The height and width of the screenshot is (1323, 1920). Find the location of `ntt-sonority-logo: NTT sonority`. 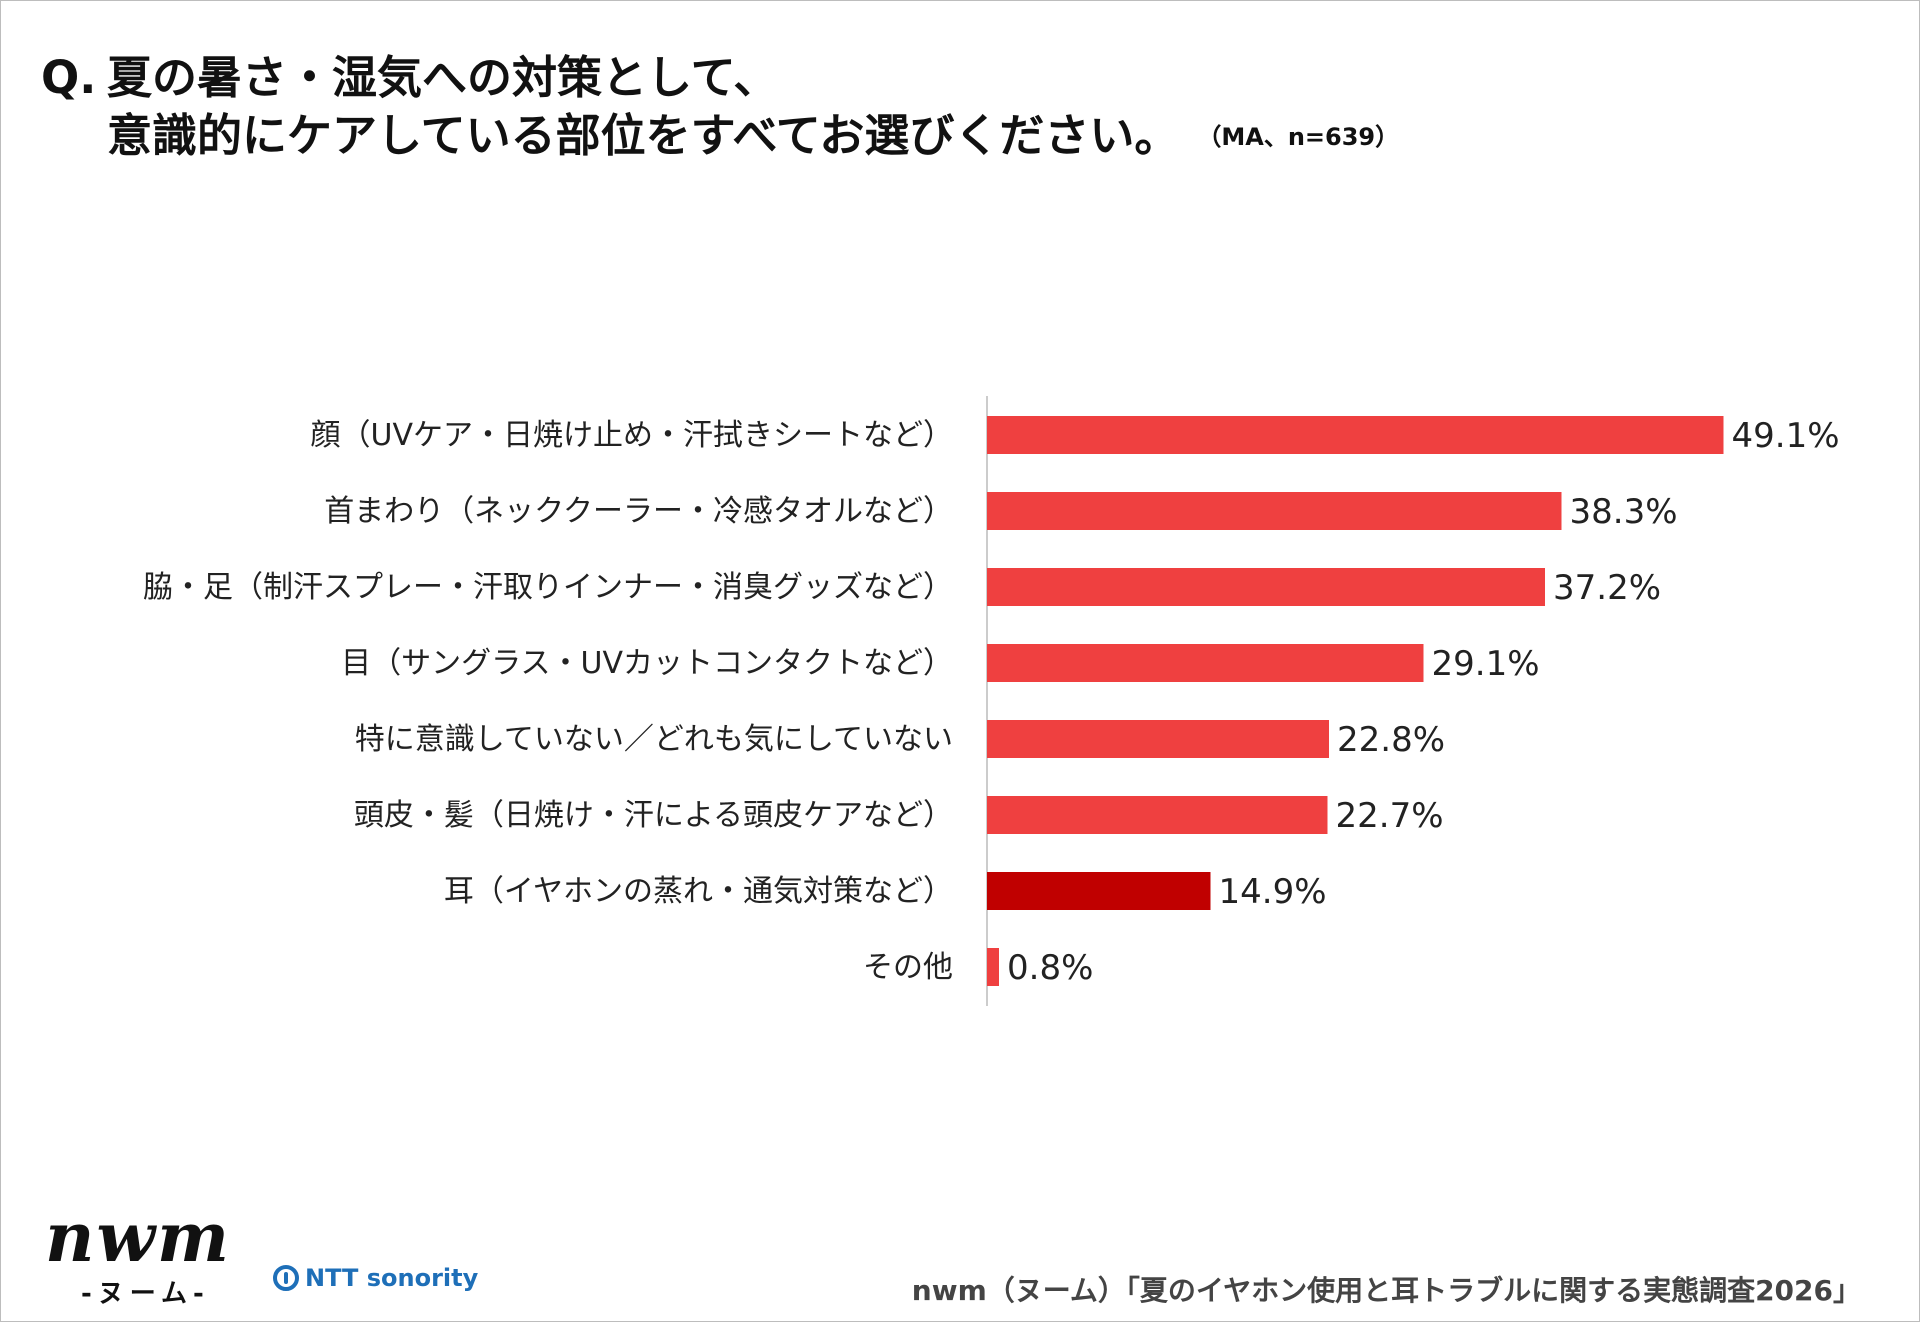

ntt-sonority-logo: NTT sonority is located at coordinates (375, 1278).